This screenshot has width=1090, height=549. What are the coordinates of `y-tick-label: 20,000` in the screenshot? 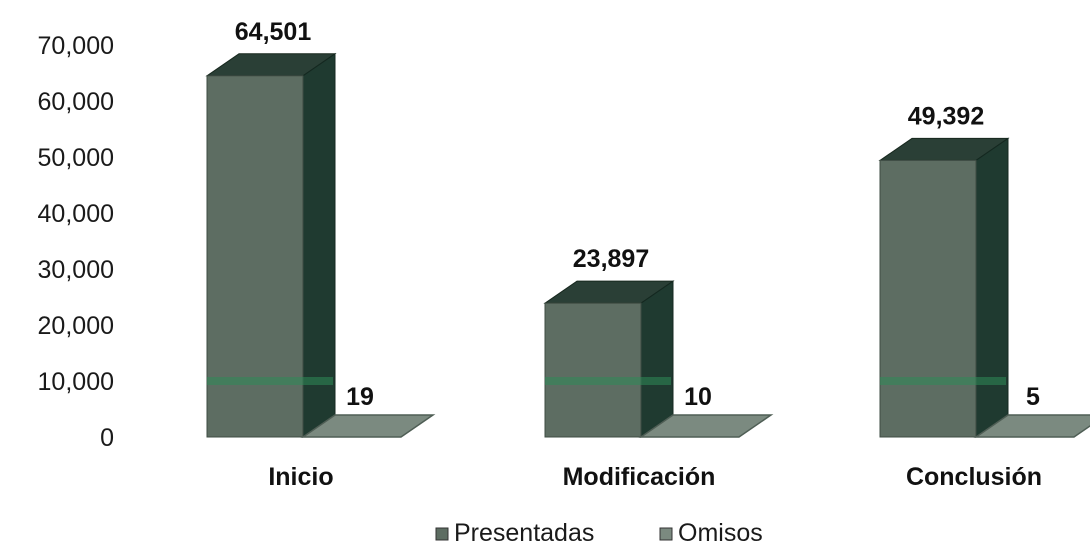 It's located at (76, 326).